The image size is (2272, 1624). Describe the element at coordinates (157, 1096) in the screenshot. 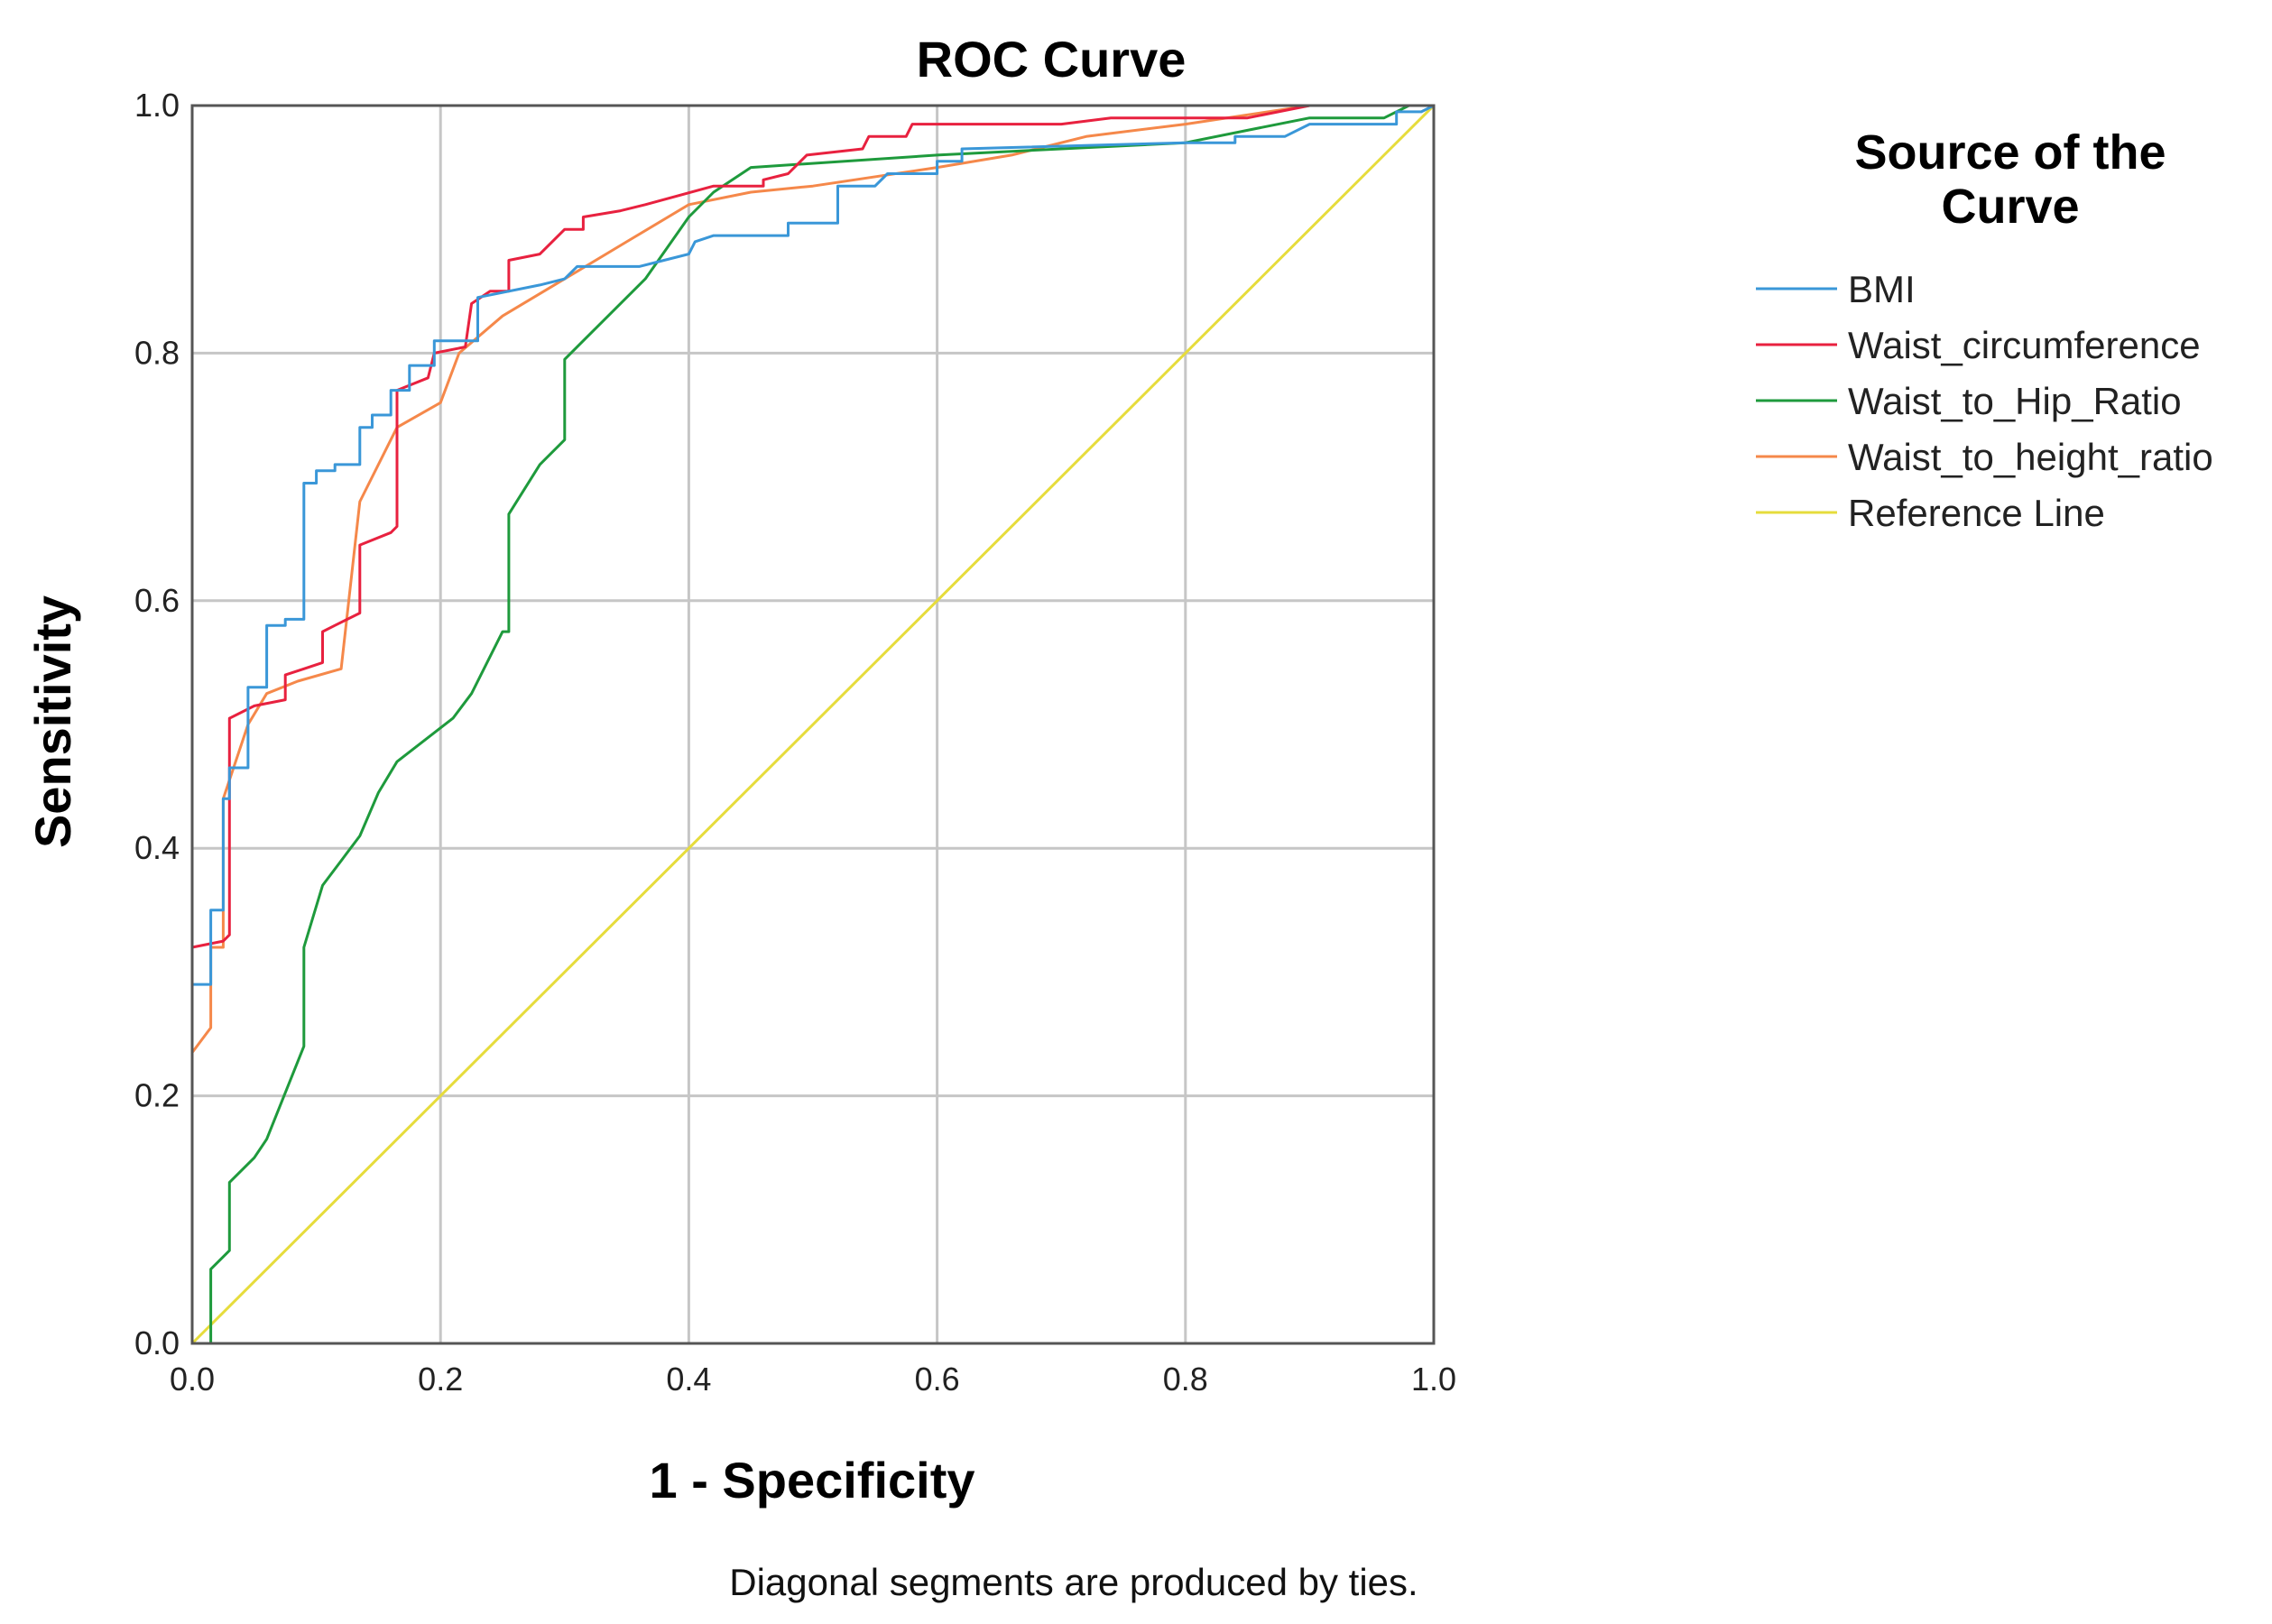

I see `y-tick-label: 0.2` at that location.